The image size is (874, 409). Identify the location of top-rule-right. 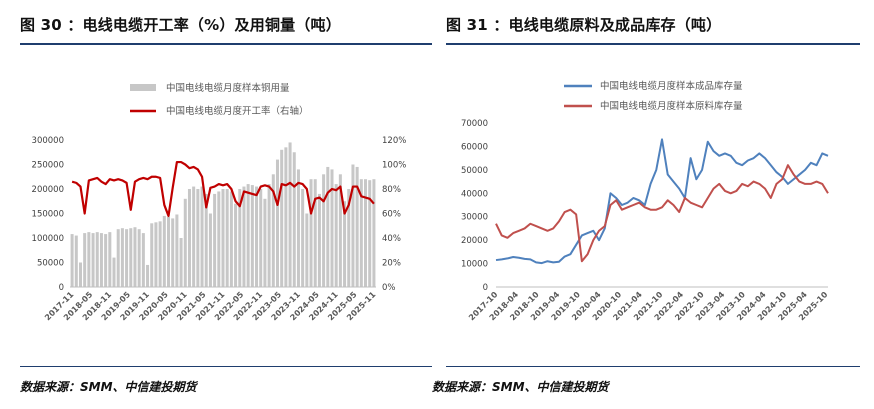
(653, 44).